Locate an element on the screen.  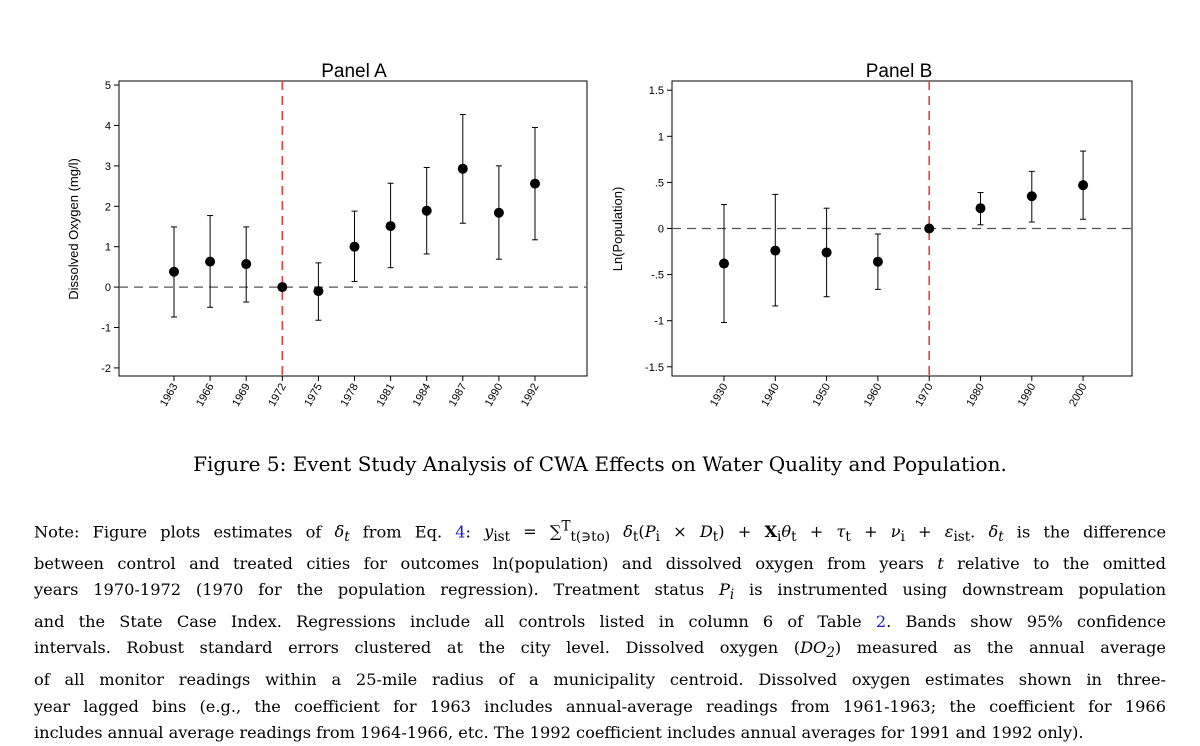
eq-term: D is located at coordinates (706, 532).